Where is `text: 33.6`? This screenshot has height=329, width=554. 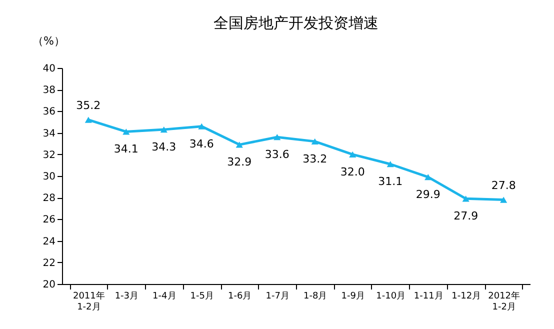 text: 33.6 is located at coordinates (277, 155).